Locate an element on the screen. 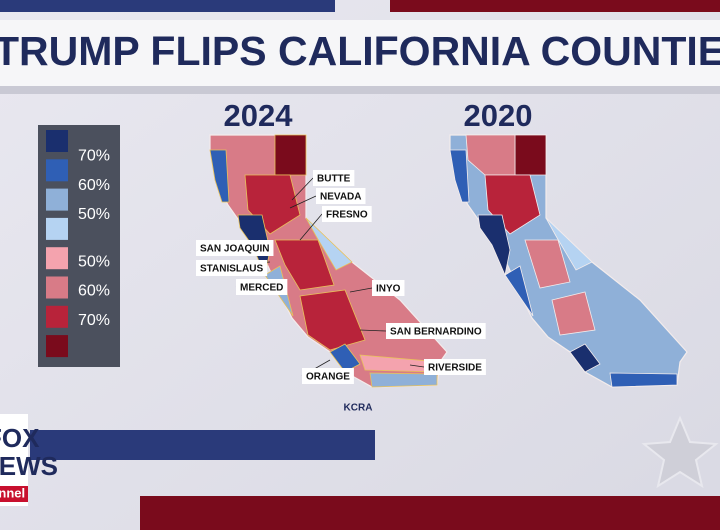  county-label: SAN JOAQUIN is located at coordinates (234, 249).